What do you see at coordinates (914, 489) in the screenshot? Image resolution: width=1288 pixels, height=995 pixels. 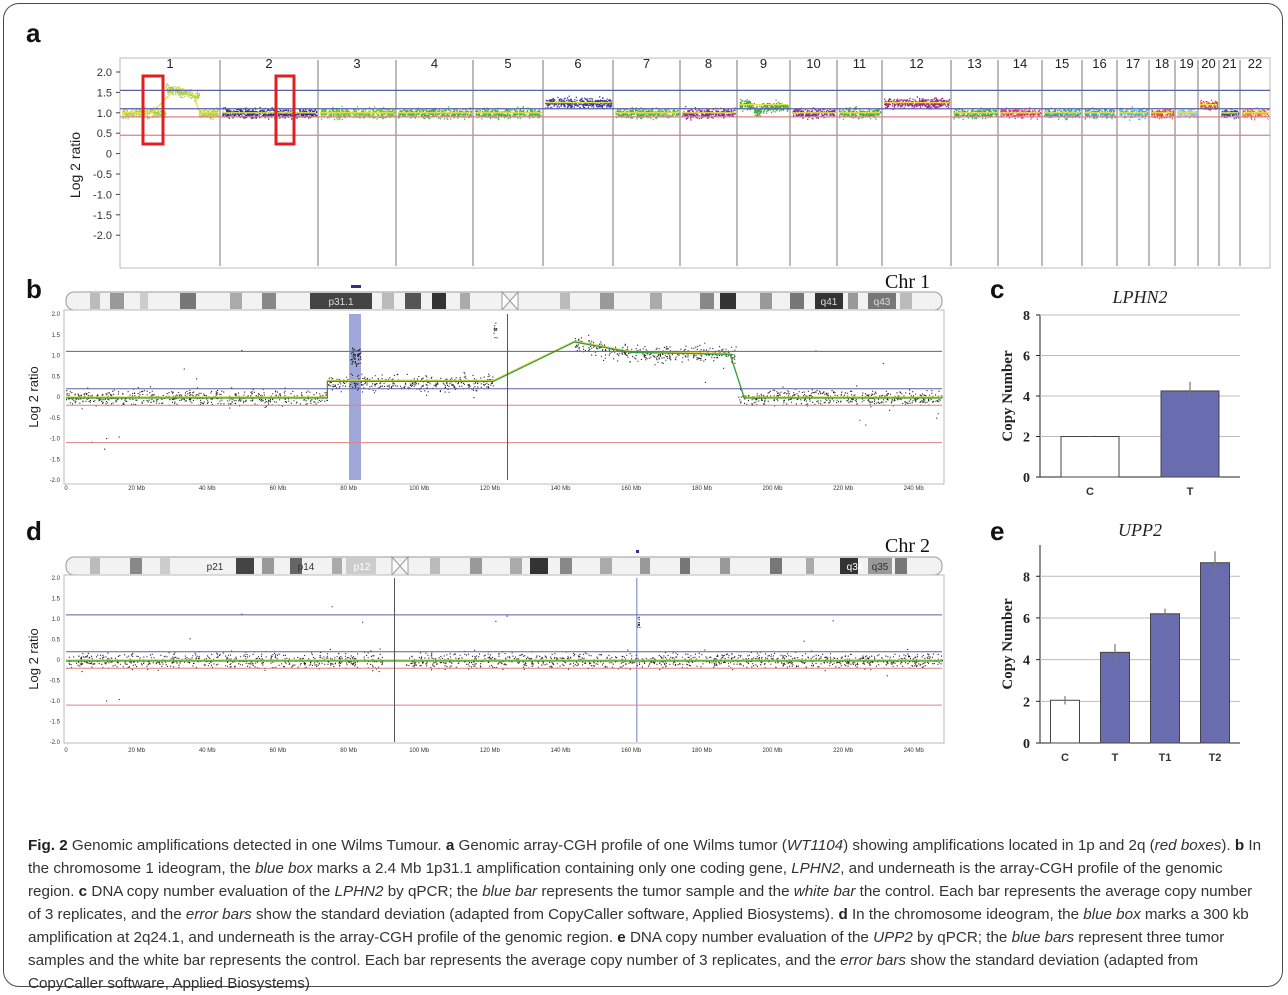 I see `profile-xtick-label: 240 Mb` at bounding box center [914, 489].